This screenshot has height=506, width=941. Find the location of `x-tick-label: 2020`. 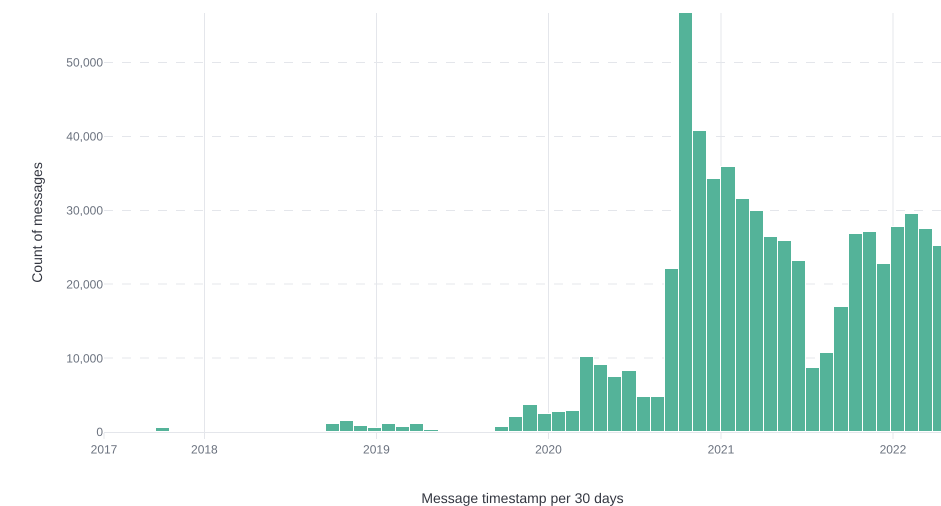

x-tick-label: 2020 is located at coordinates (548, 449).